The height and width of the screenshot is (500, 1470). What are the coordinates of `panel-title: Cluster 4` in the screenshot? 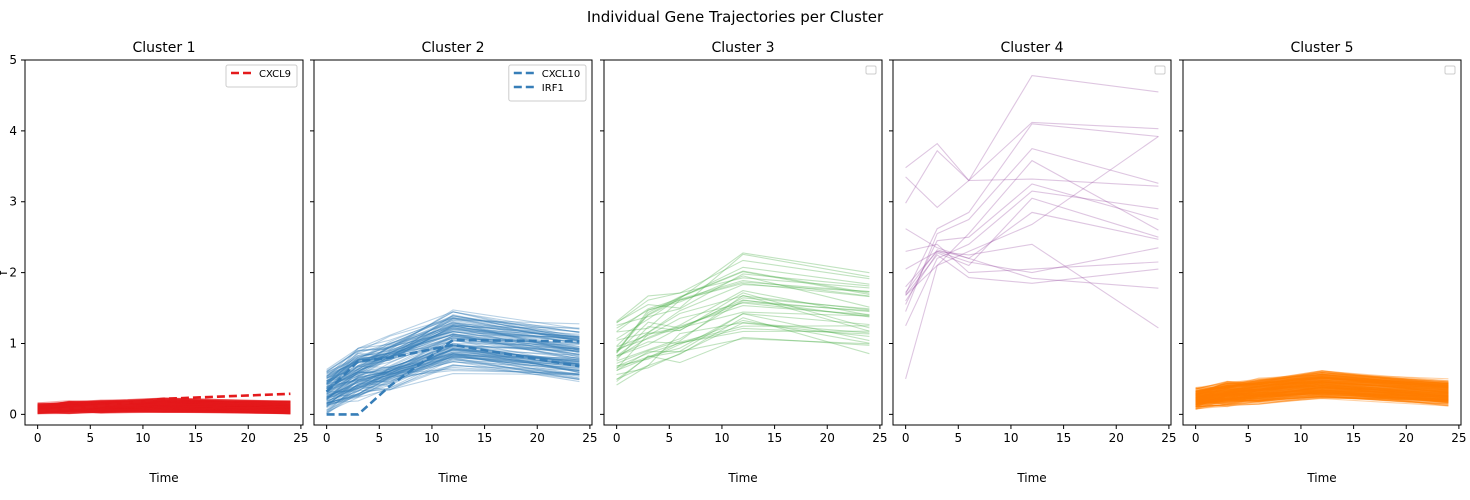 It's located at (1031, 48).